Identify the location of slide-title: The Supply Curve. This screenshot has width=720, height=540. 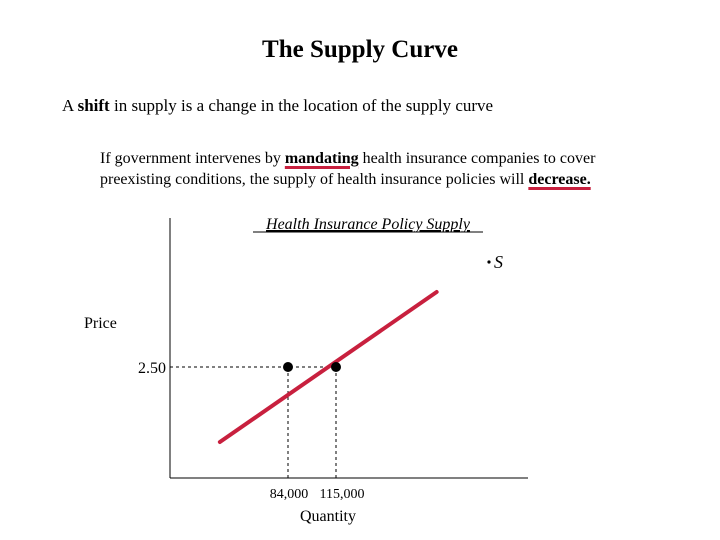
(360, 49).